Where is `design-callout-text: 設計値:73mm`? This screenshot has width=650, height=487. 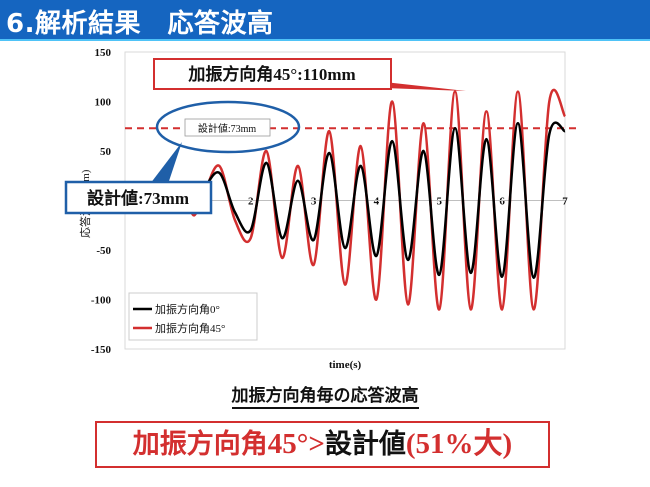 design-callout-text: 設計値:73mm is located at coordinates (138, 198).